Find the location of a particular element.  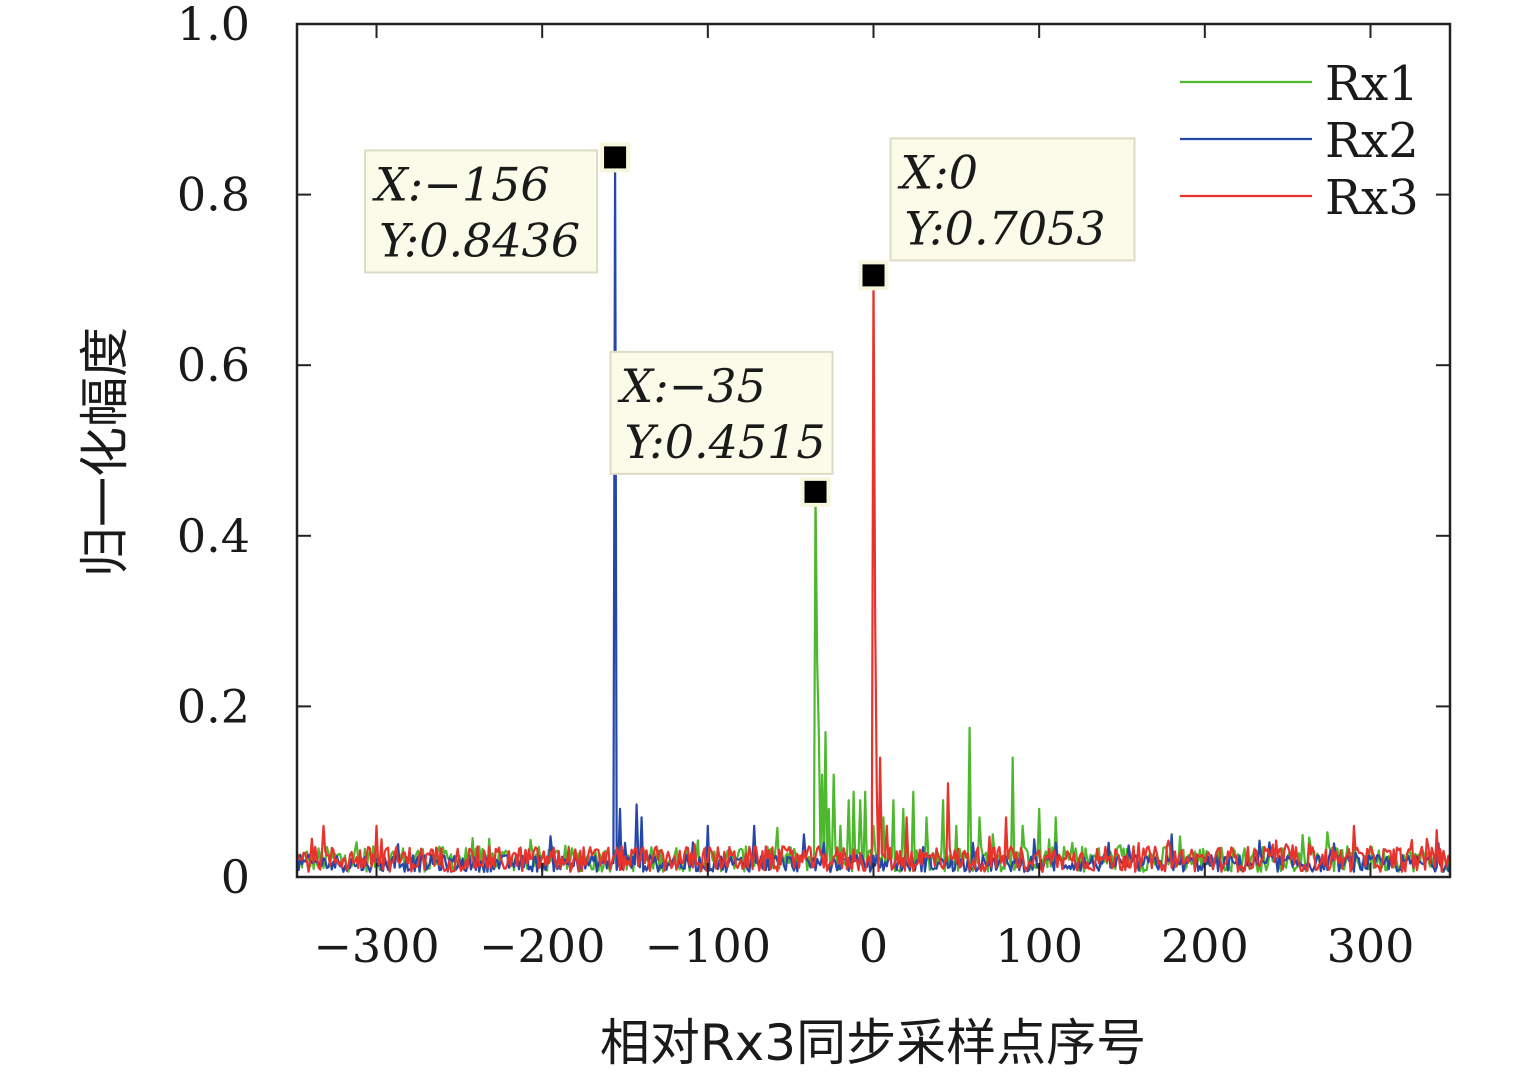

data-tip: X:0Y:0.7053 is located at coordinates (997, 214).